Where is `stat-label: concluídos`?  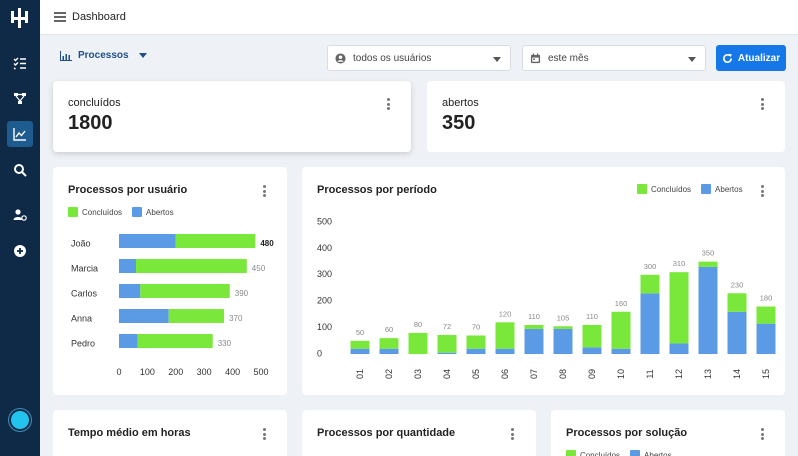 stat-label: concluídos is located at coordinates (94, 103).